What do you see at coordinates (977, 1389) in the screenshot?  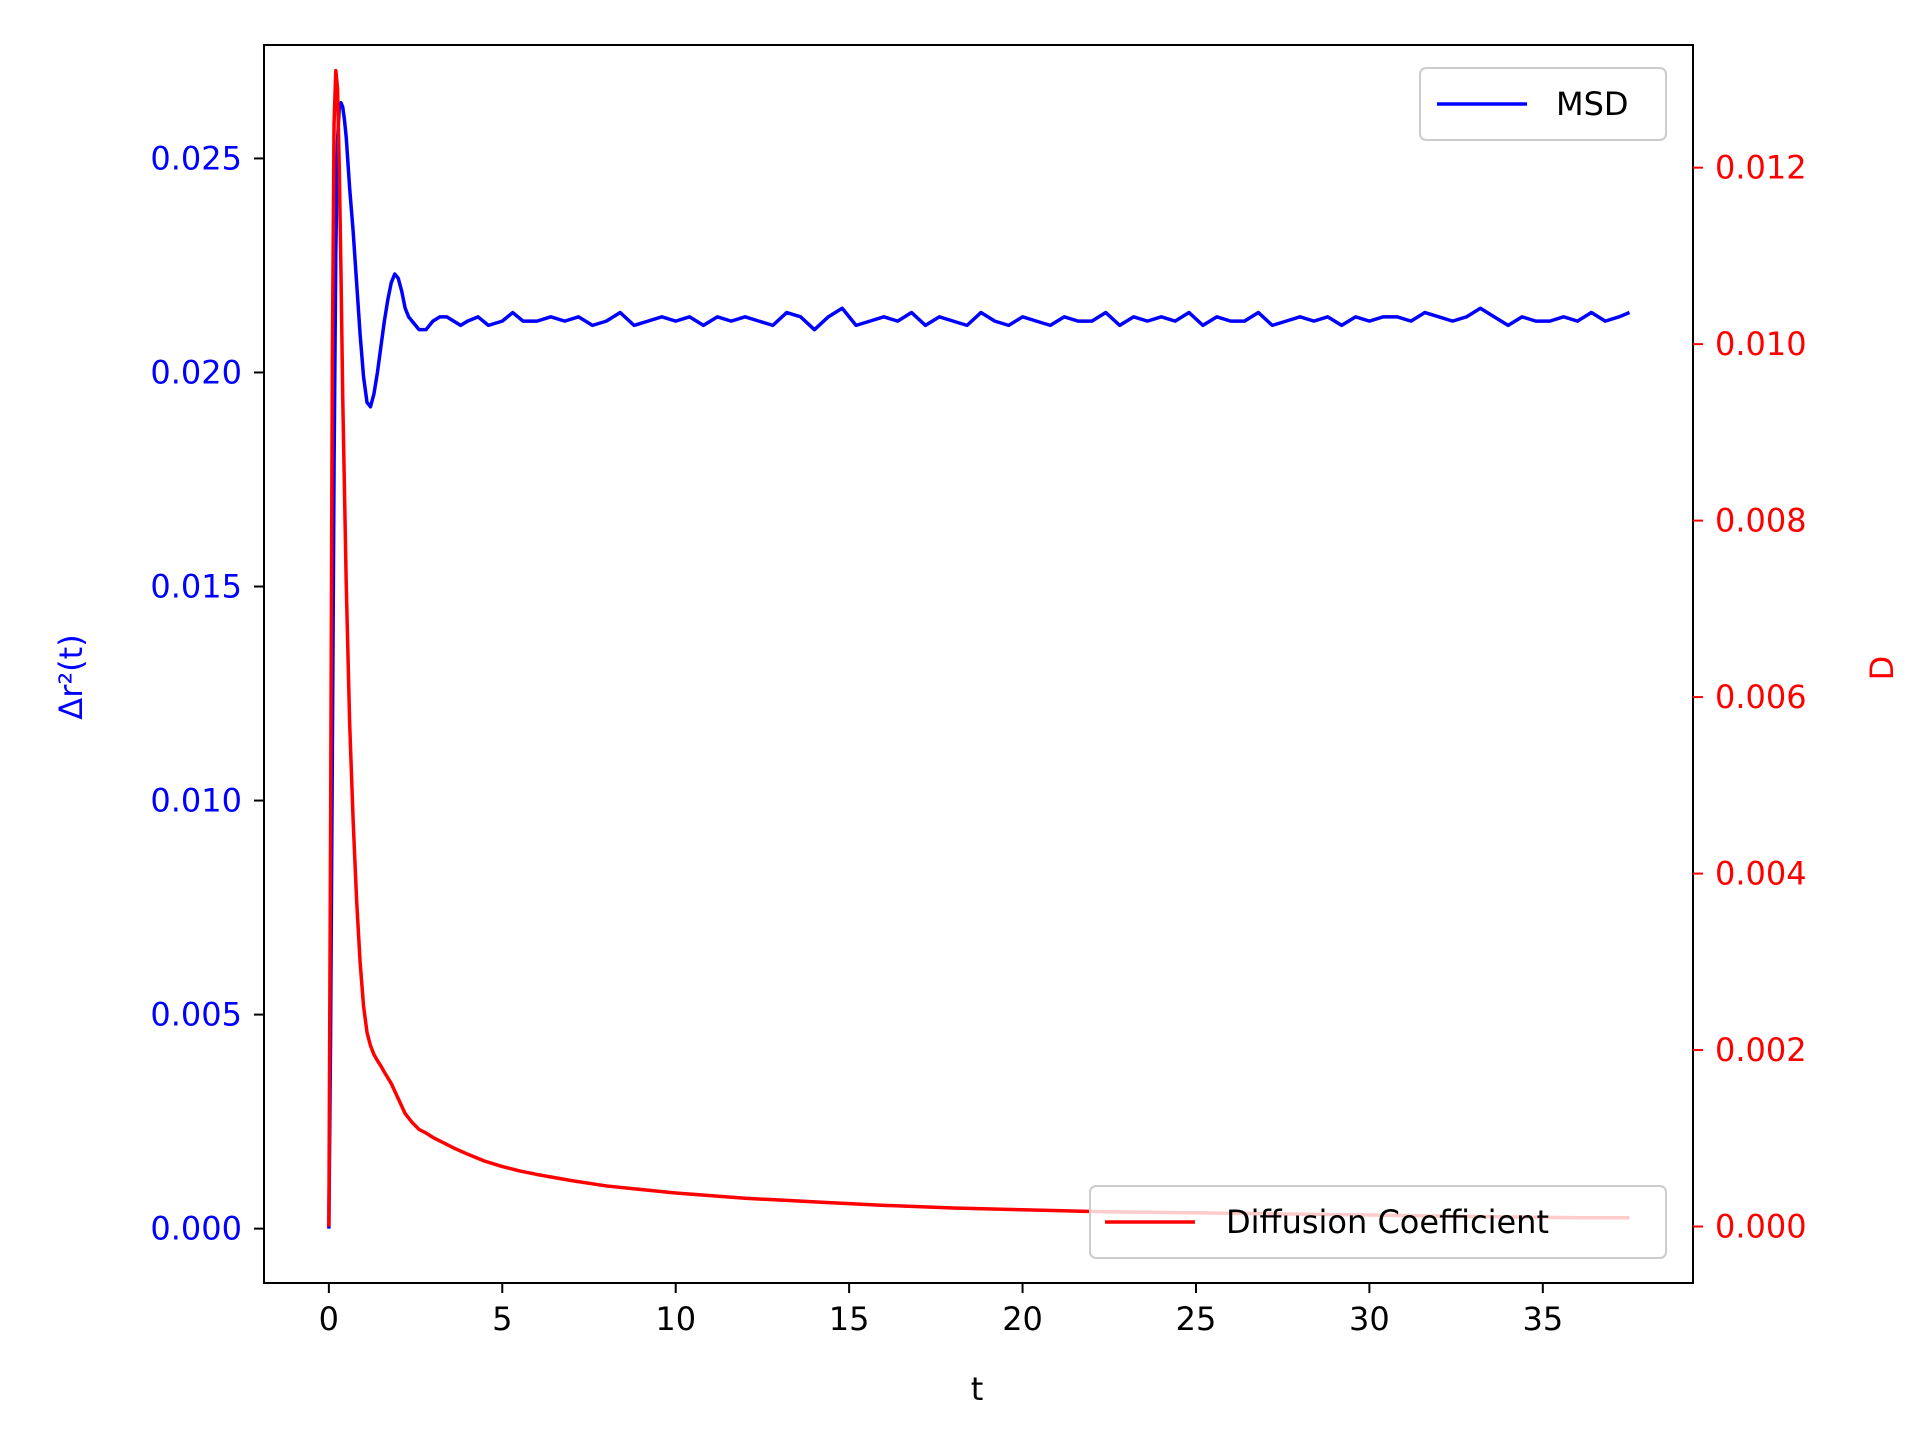 I see `x-axis-title: t` at bounding box center [977, 1389].